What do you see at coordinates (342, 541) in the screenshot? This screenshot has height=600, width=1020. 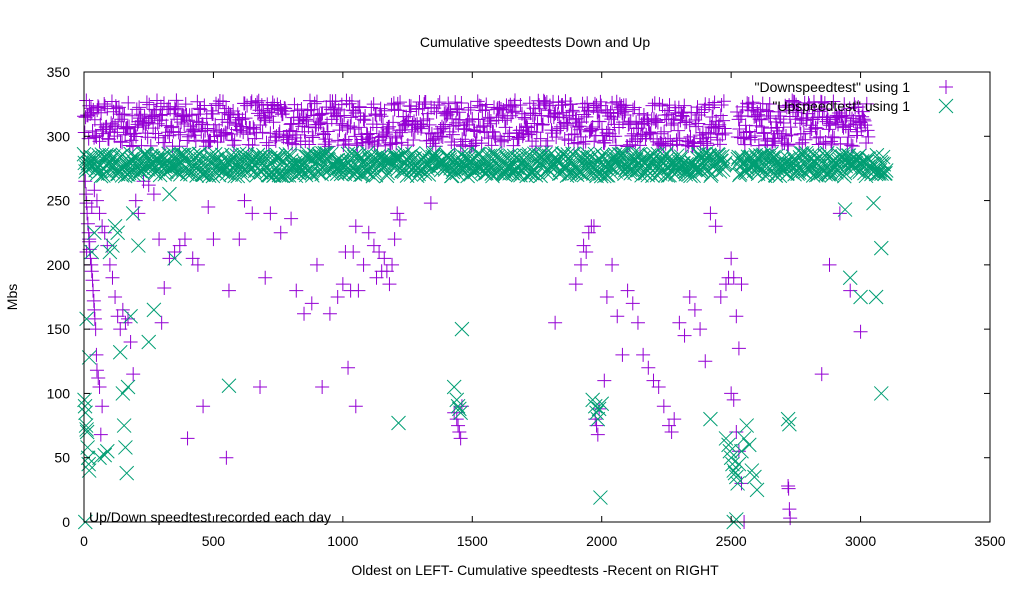 I see `x-tick-label: 1000` at bounding box center [342, 541].